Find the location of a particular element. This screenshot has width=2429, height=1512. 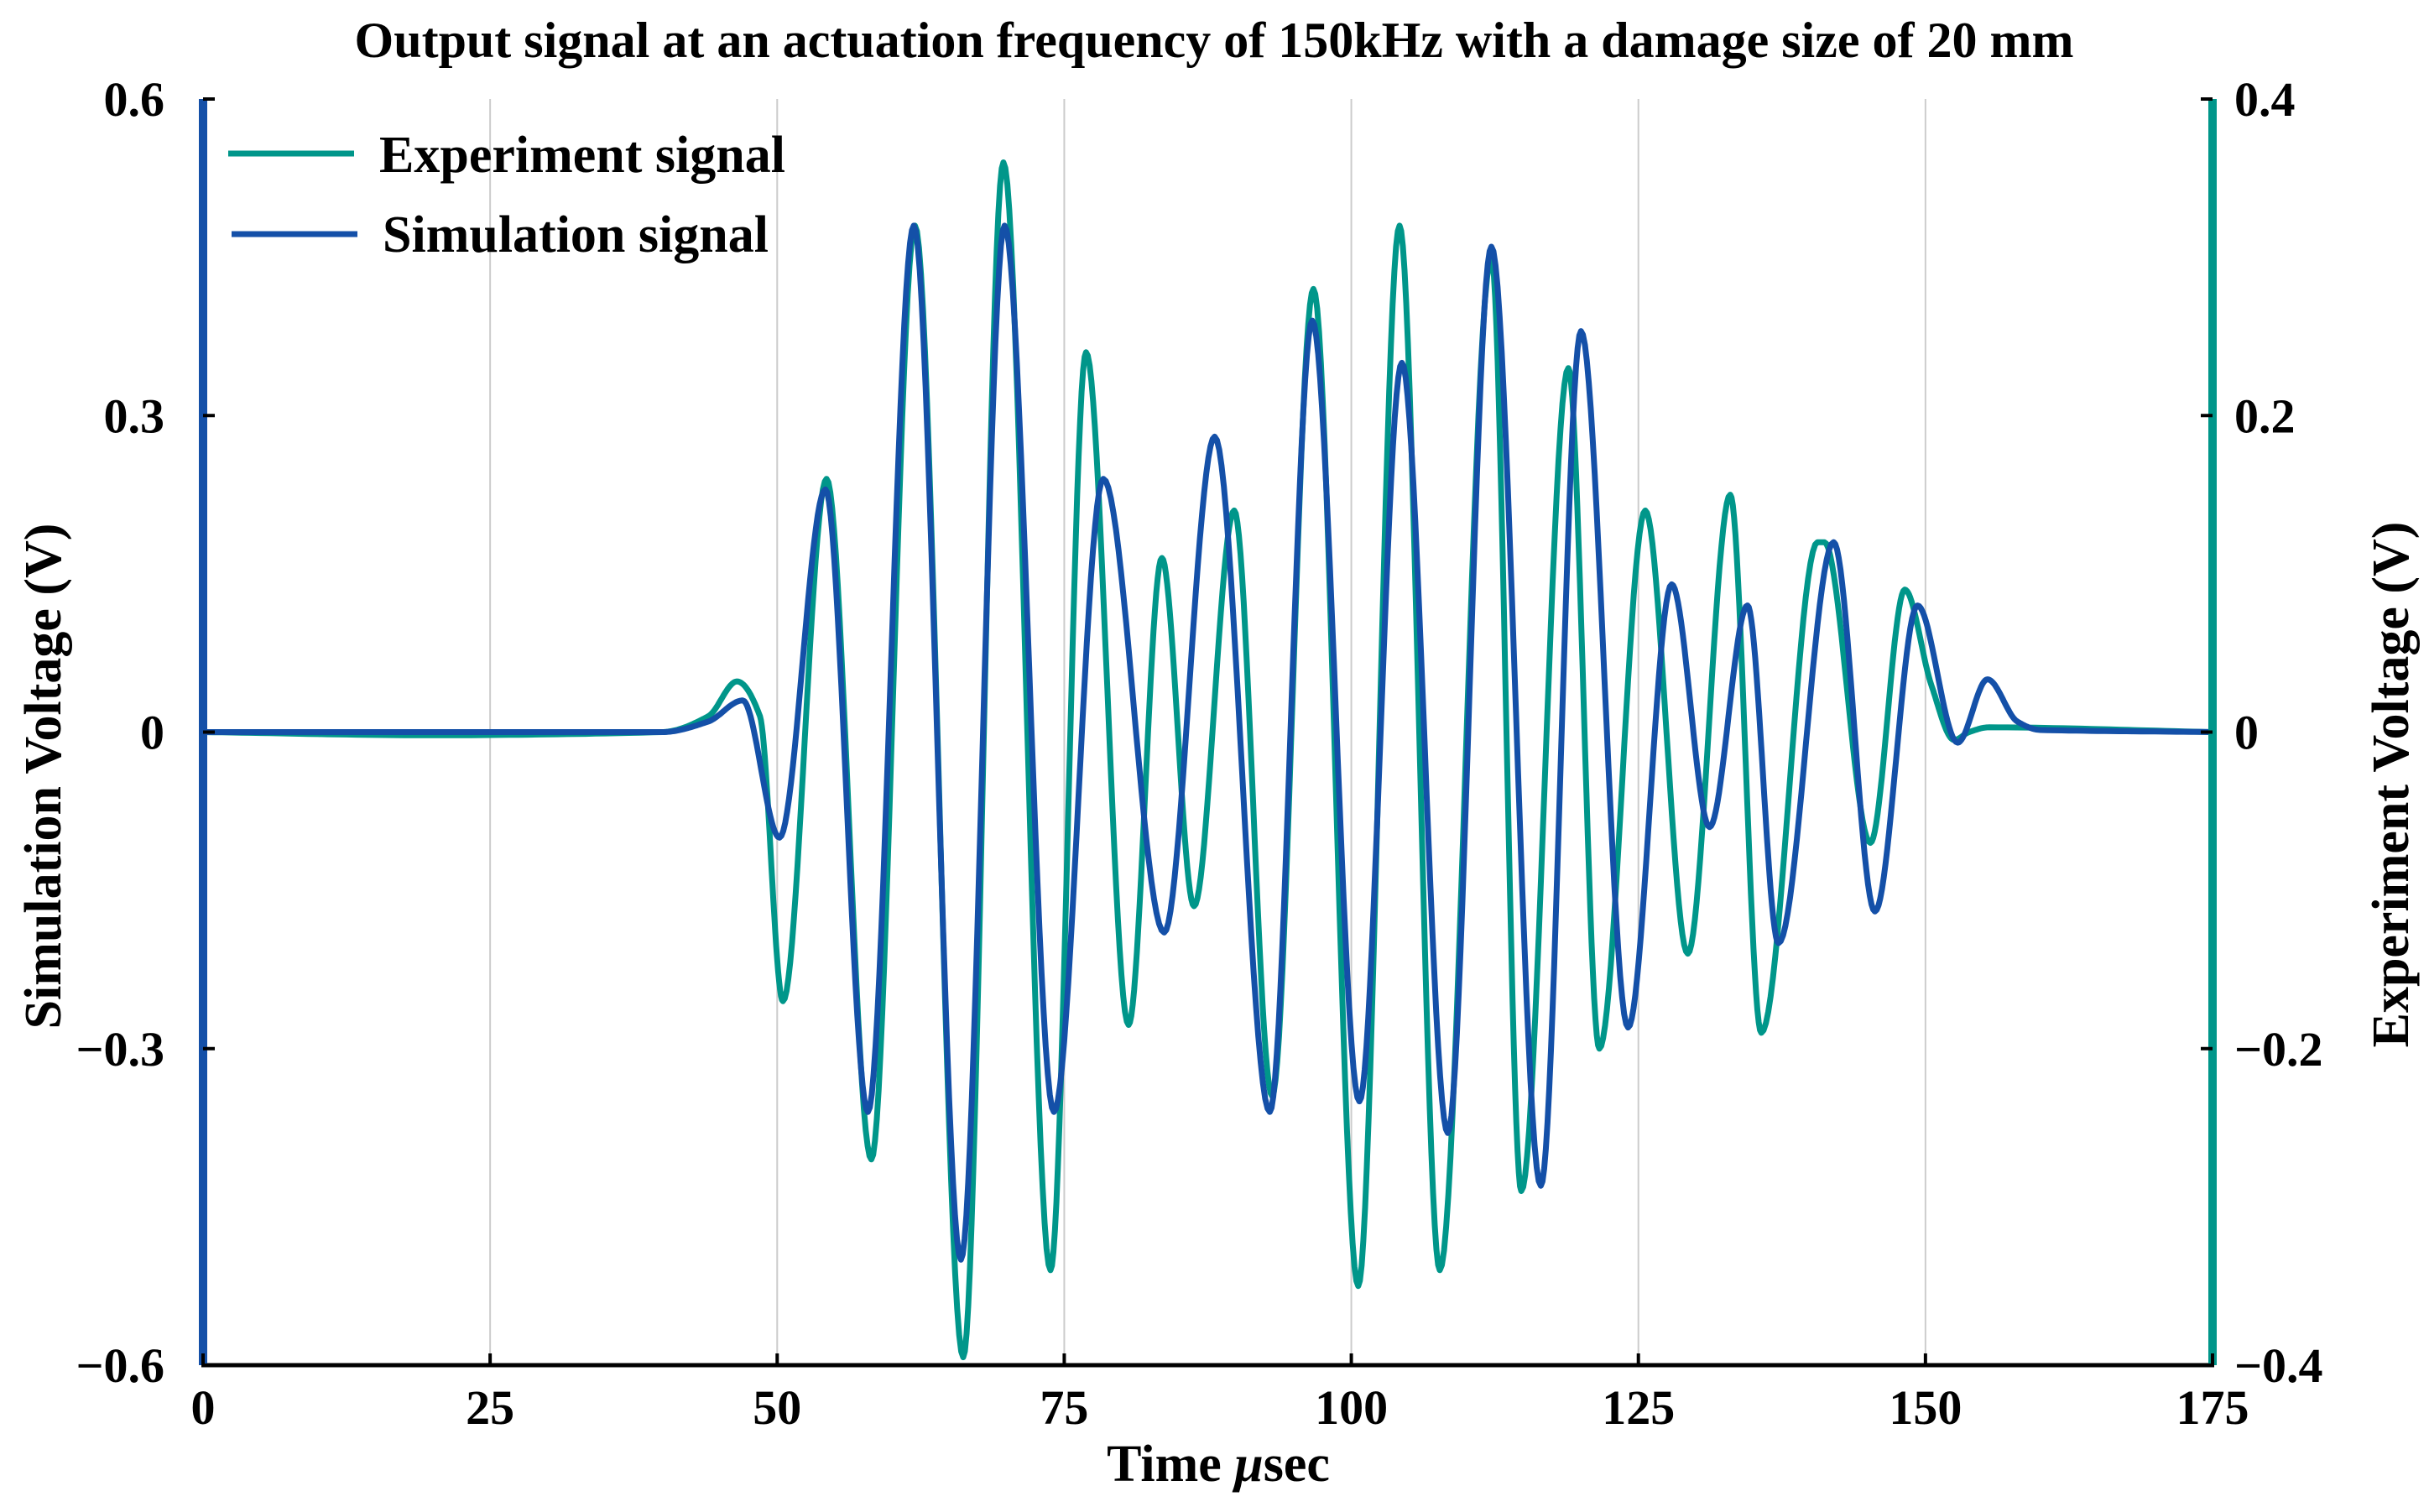

x-tick-label-25: 25 is located at coordinates (490, 1408).